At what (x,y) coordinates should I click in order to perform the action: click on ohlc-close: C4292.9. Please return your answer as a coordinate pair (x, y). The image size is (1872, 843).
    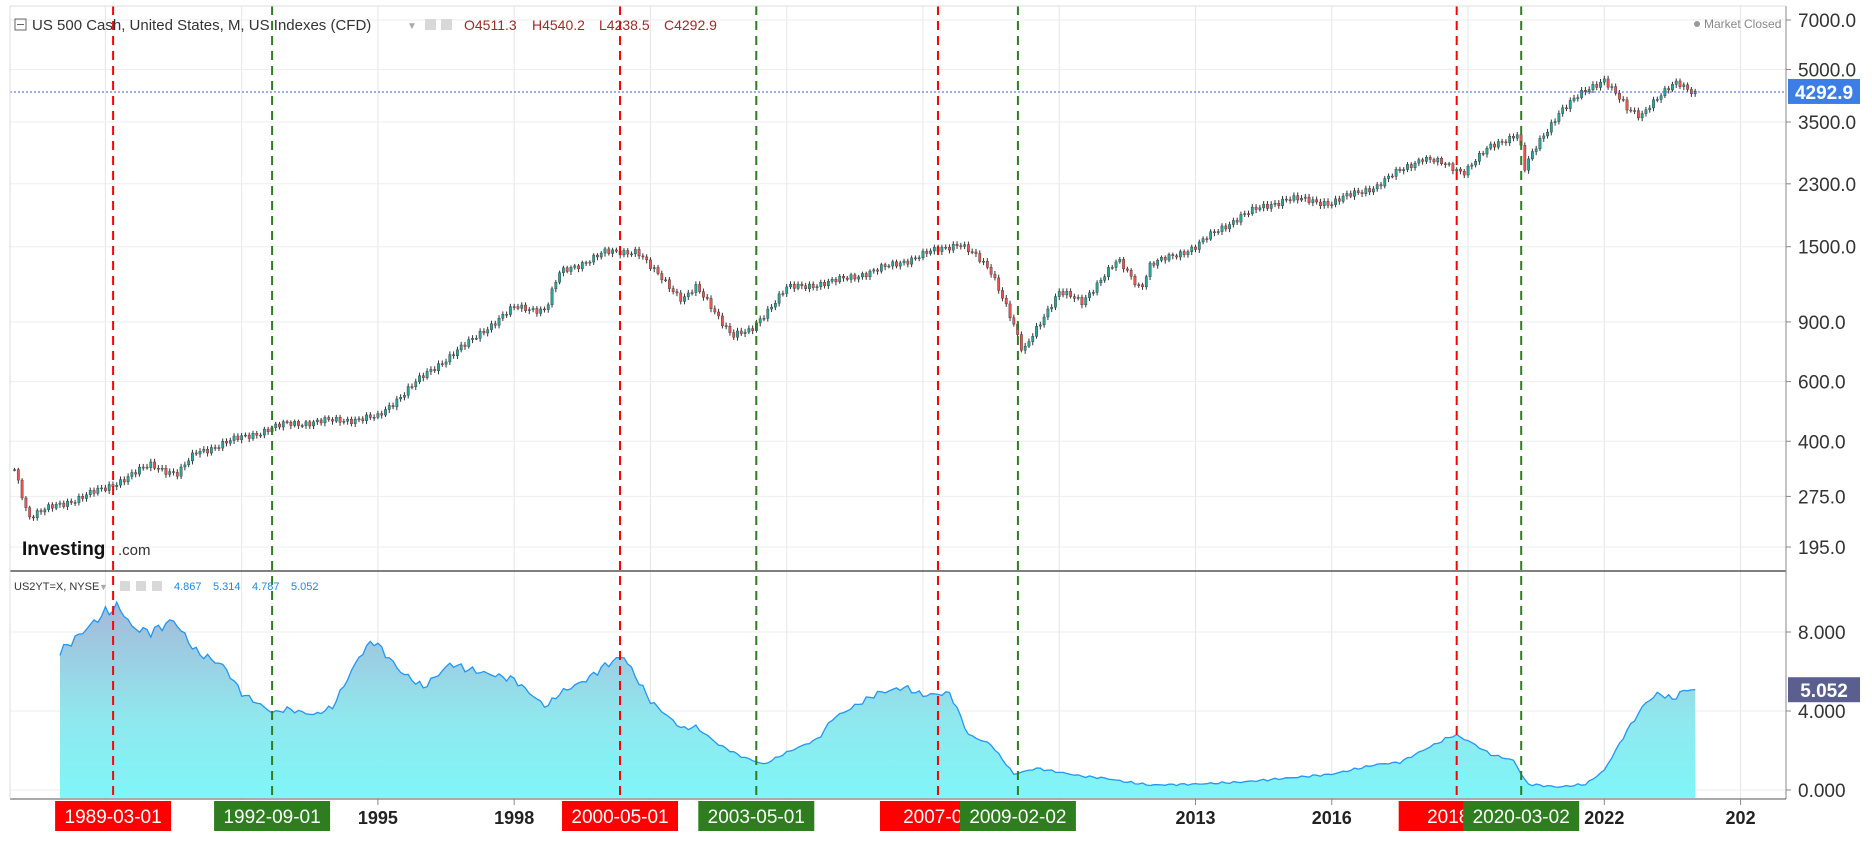
    Looking at the image, I should click on (690, 25).